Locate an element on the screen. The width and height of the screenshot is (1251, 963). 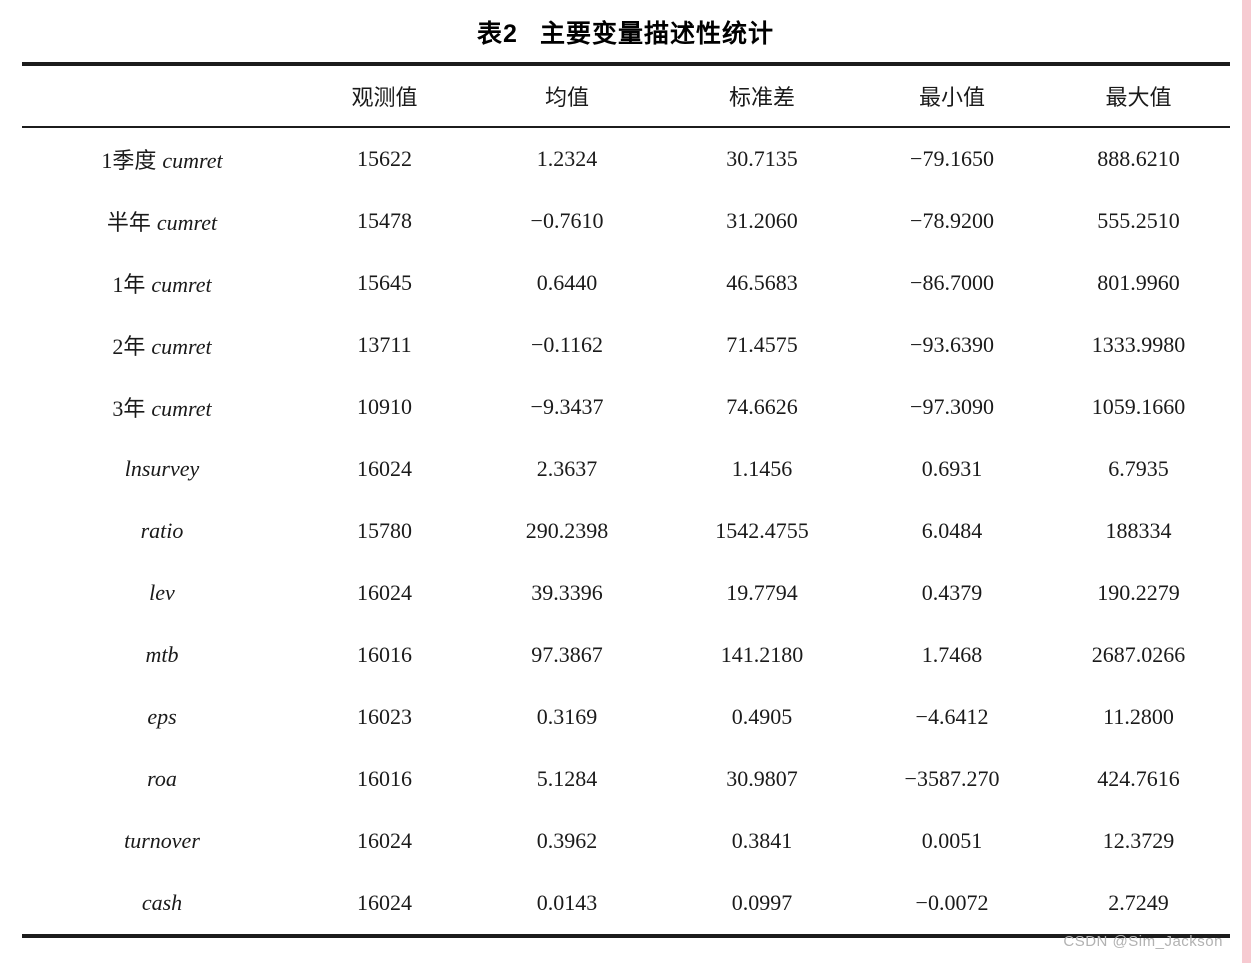
table-row: eps 16023 0.3169 0.4905 −4.6412 11.2800 is located at coordinates (626, 717).